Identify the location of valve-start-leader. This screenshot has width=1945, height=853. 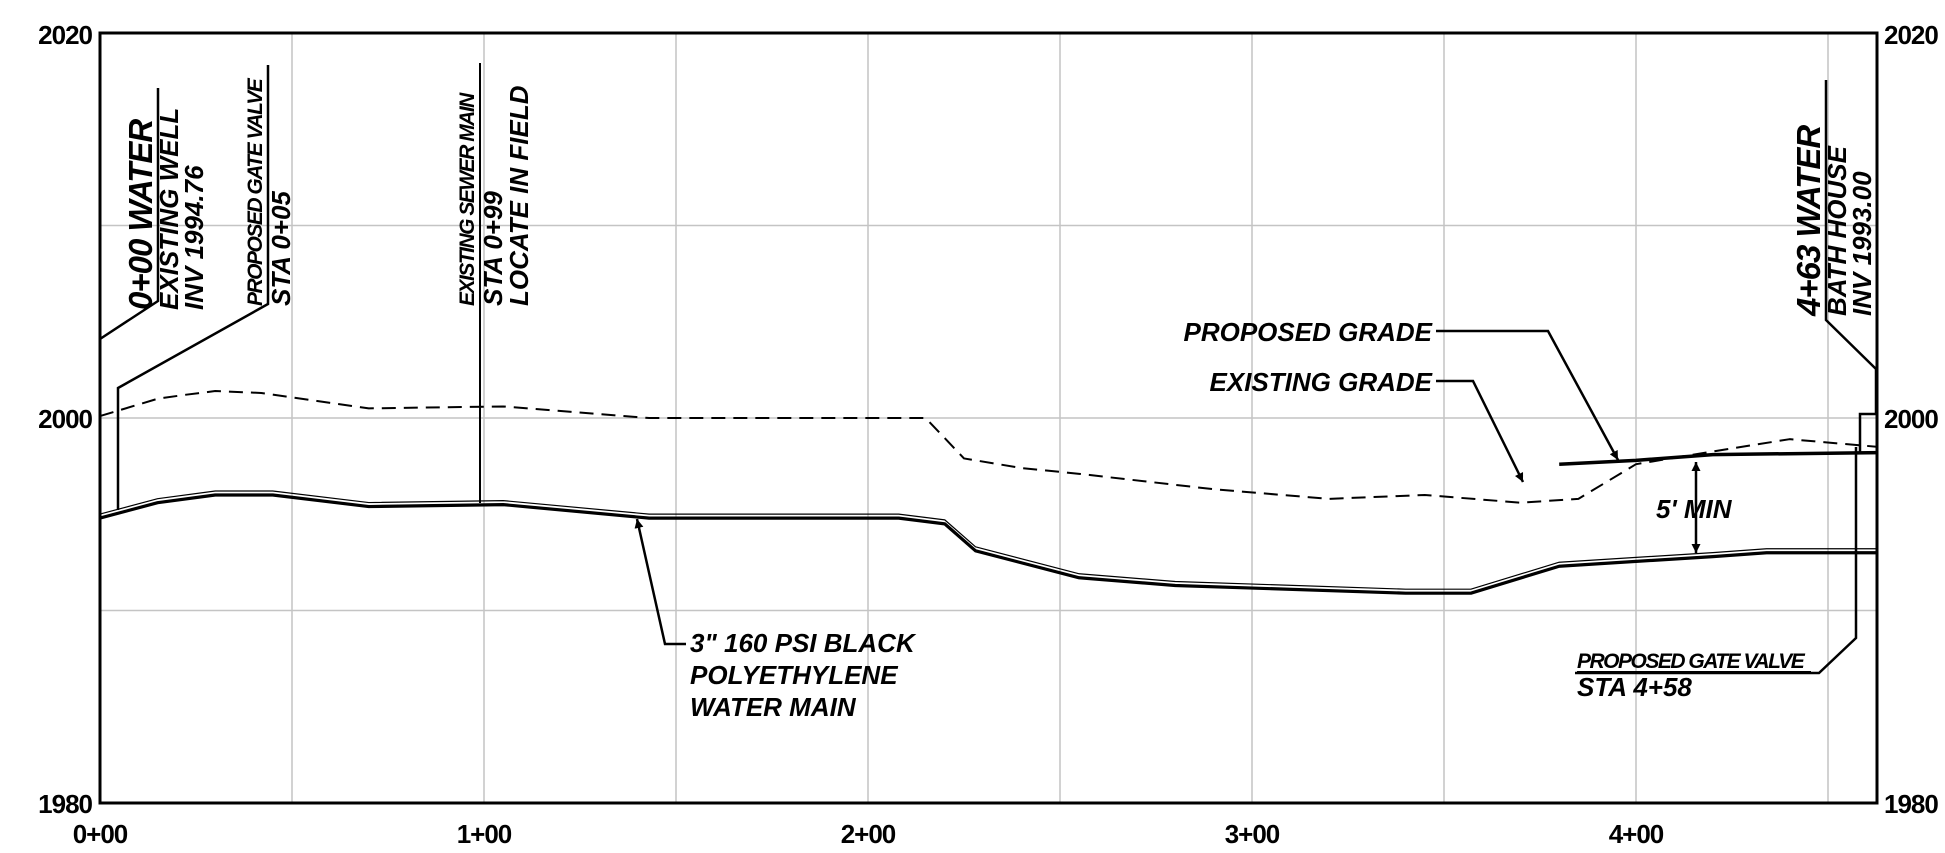
(193, 287).